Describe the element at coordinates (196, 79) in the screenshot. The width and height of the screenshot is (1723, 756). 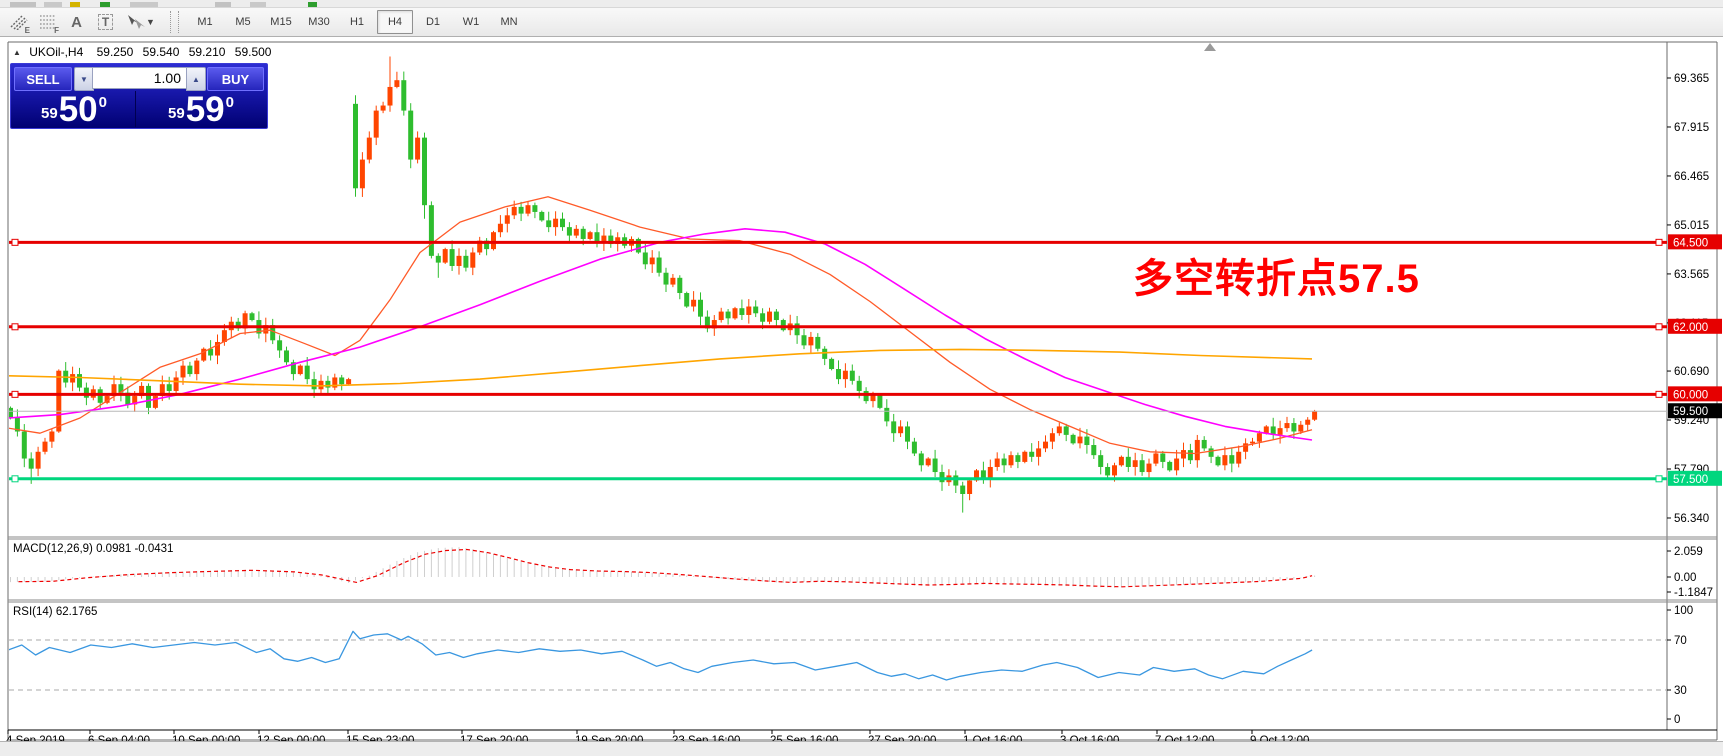
I see `volume-increase-button: ▲` at that location.